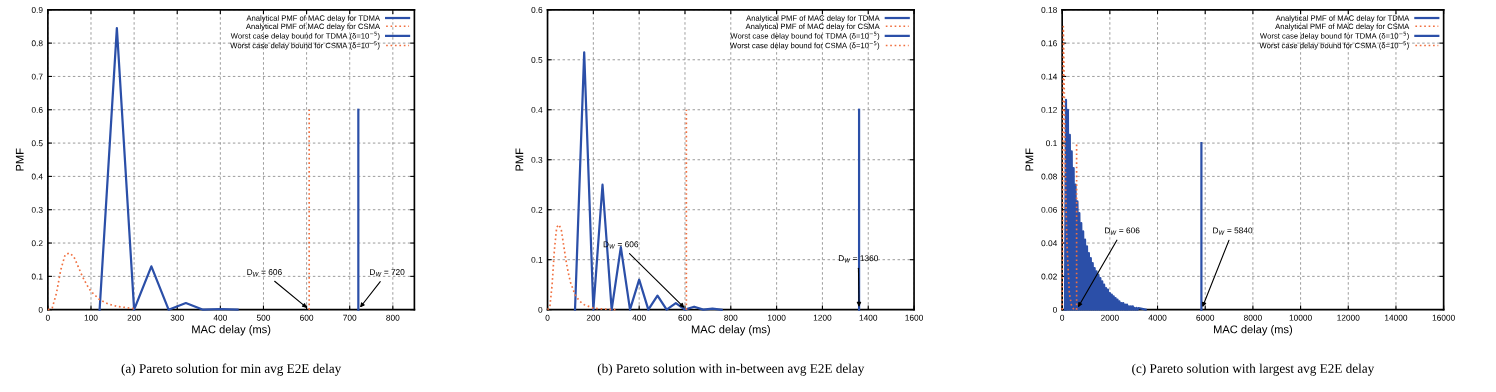 The height and width of the screenshot is (392, 1496). What do you see at coordinates (731, 369) in the screenshot?
I see `text: (b) Pareto solution with in-between avg E2E delay` at bounding box center [731, 369].